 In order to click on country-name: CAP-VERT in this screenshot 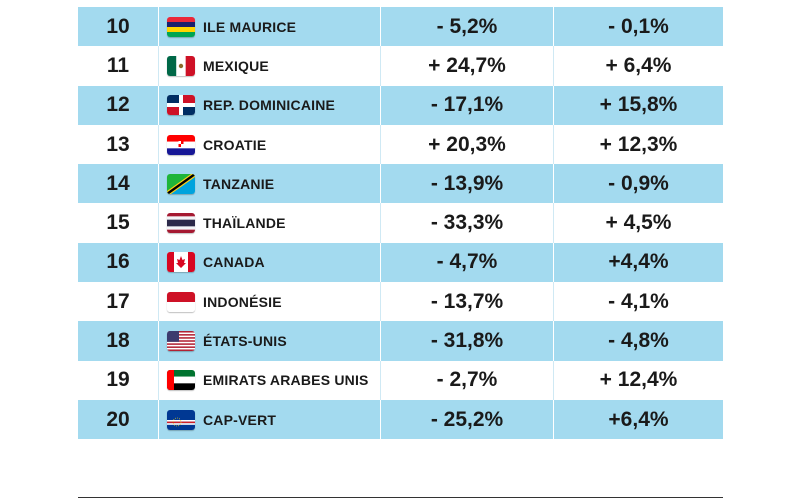, I will do `click(240, 419)`.